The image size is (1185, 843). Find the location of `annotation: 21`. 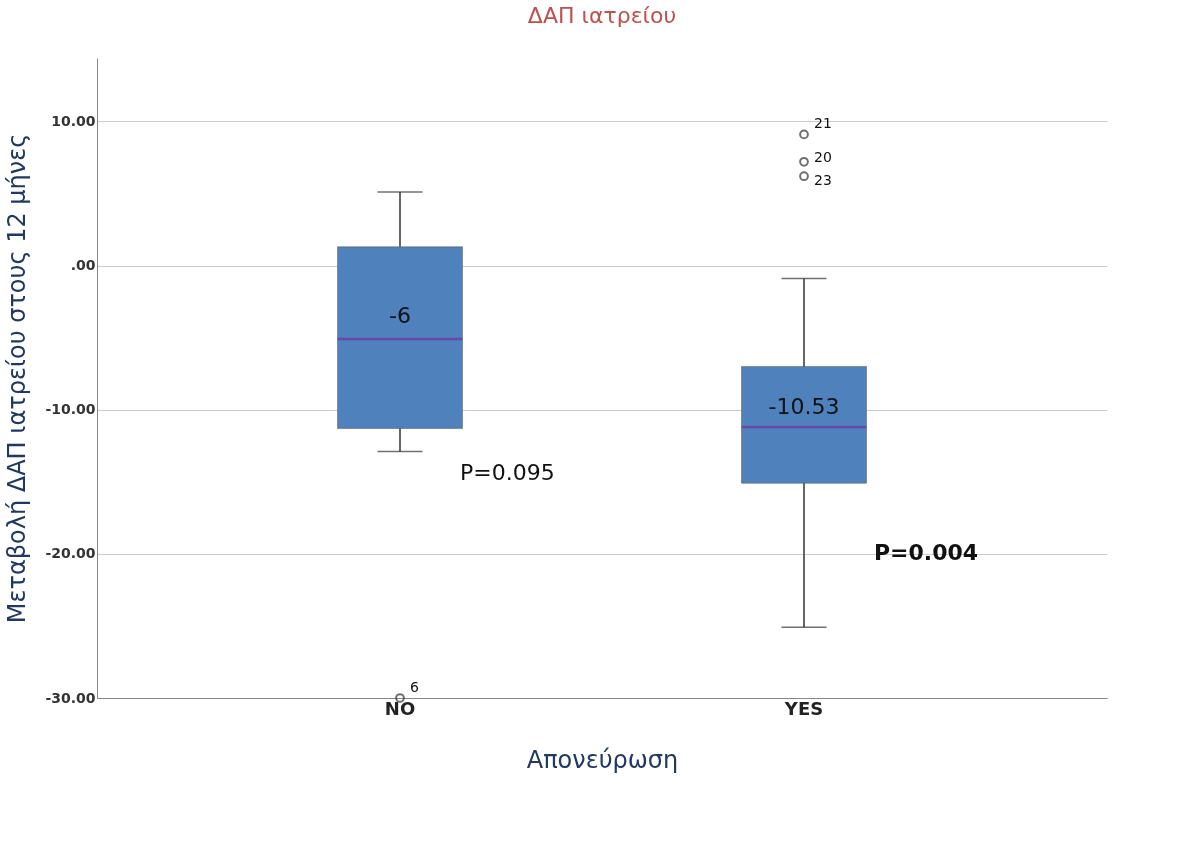

annotation: 21 is located at coordinates (823, 123).